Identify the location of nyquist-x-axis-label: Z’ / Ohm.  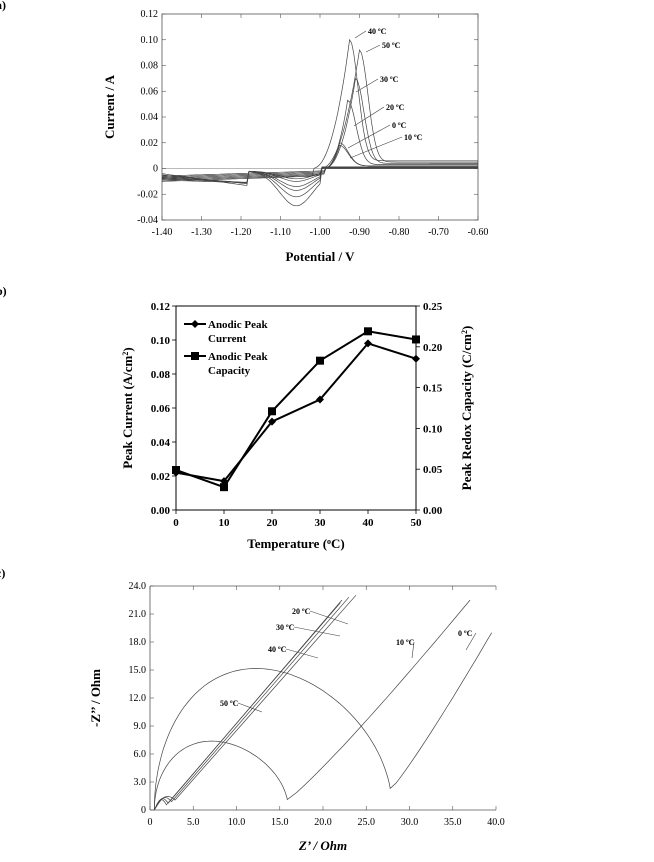
(322, 845).